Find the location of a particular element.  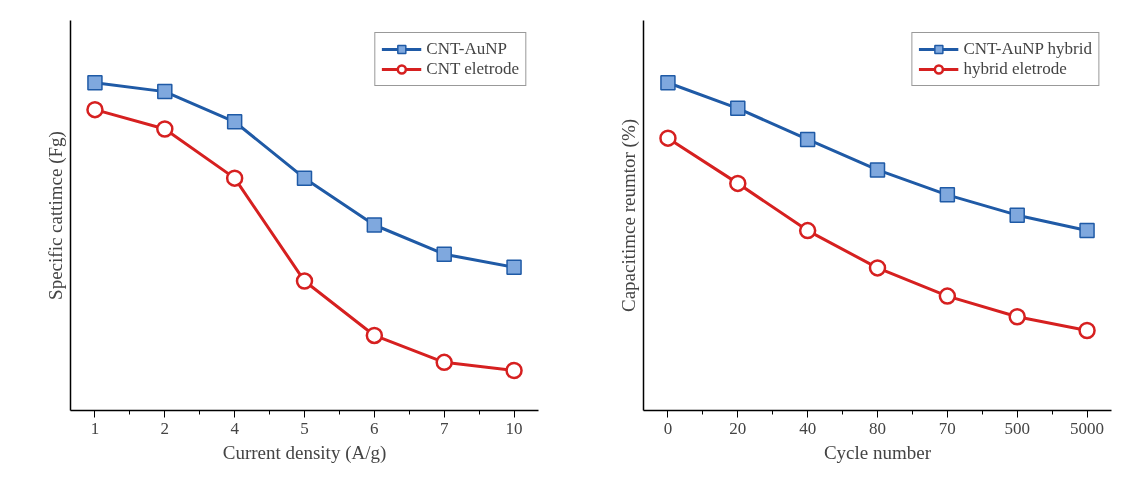

legend-label: CNT-AuNP is located at coordinates (466, 49).